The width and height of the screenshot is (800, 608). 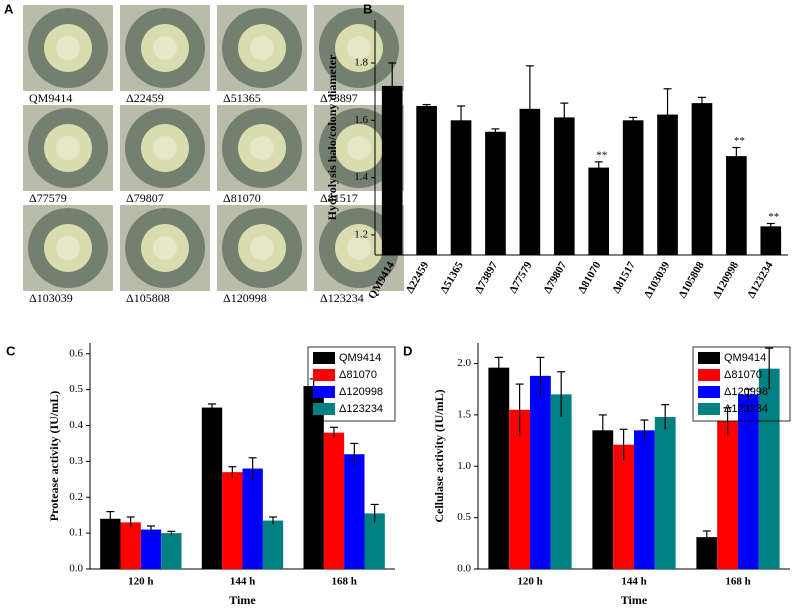 What do you see at coordinates (76, 497) in the screenshot?
I see `y-tick-label: 0.2` at bounding box center [76, 497].